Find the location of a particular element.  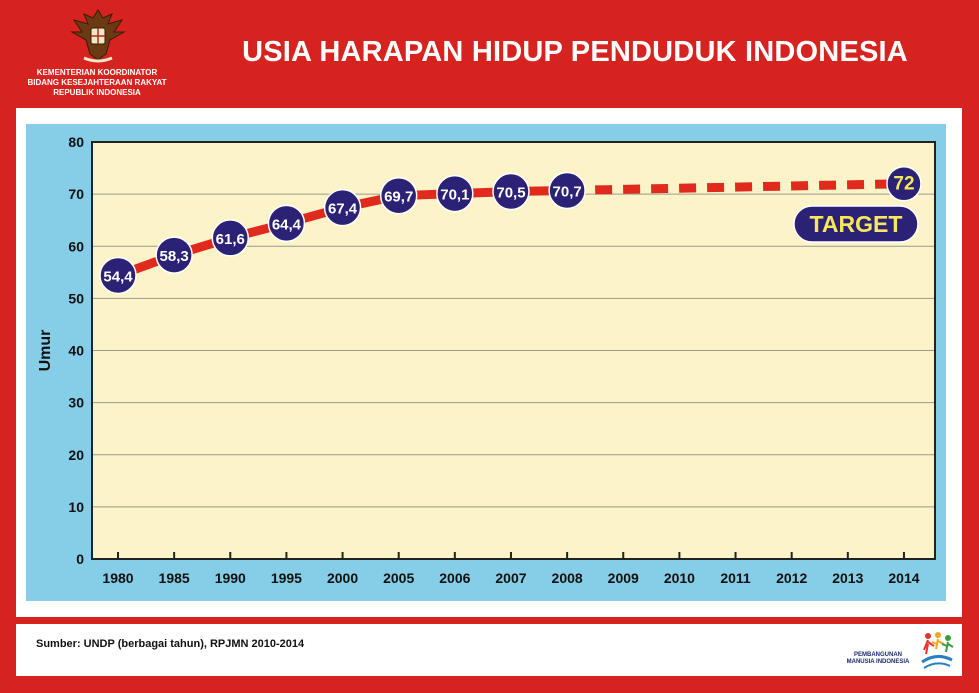

people-figures-icon is located at coordinates (937, 650).